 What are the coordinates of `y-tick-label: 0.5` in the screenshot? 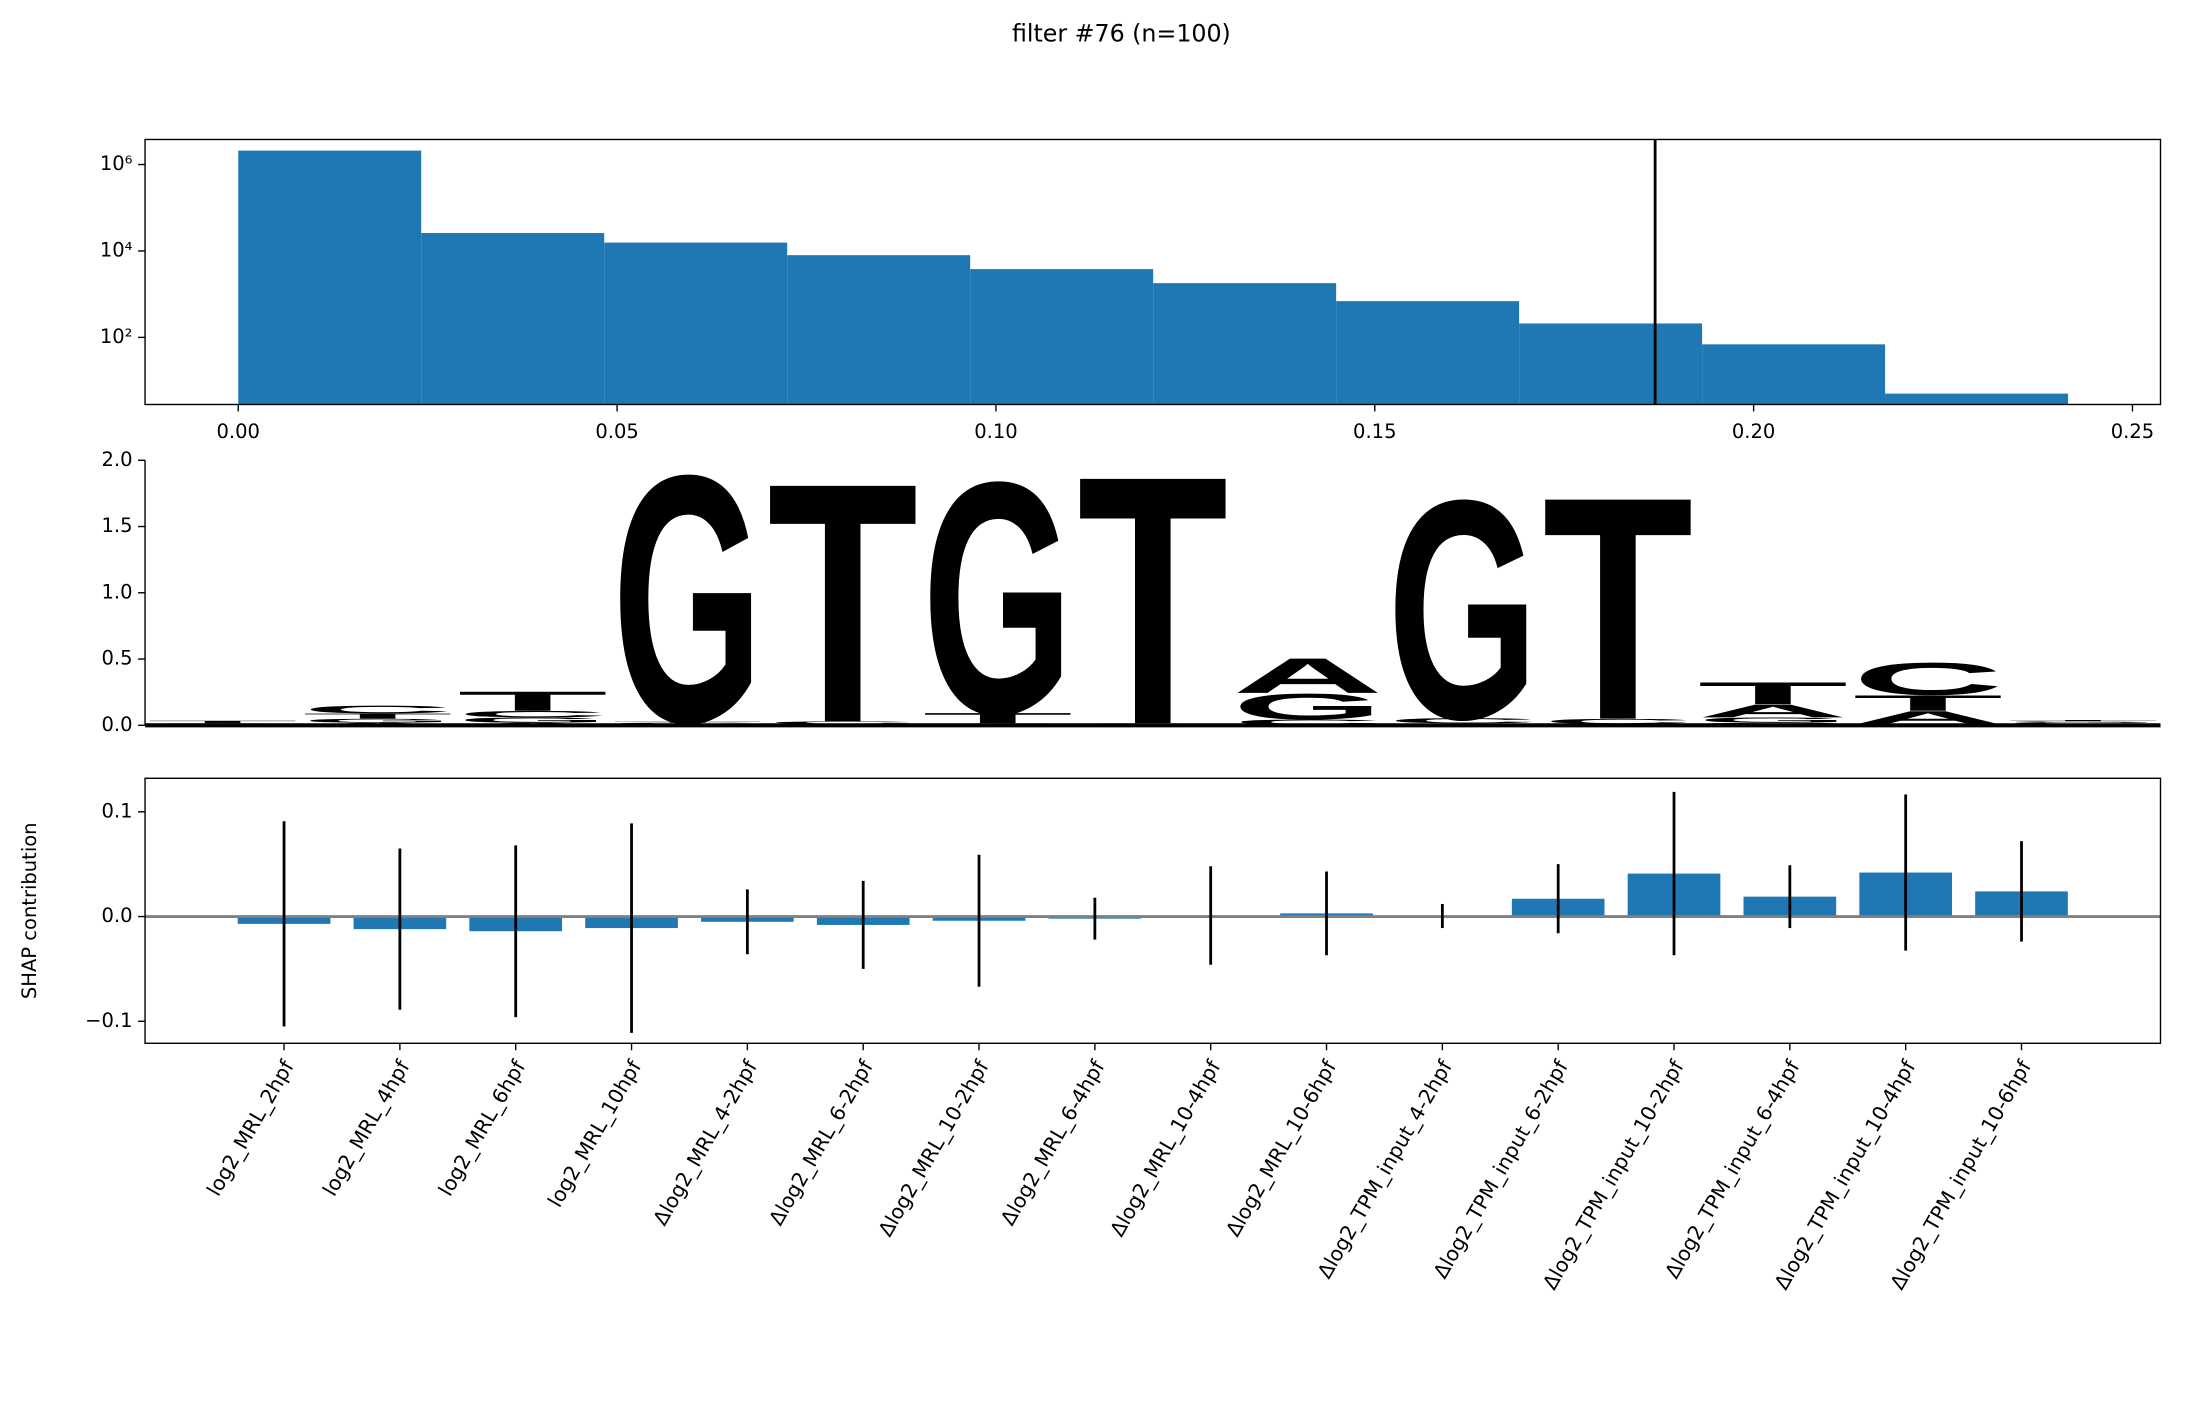 It's located at (116, 658).